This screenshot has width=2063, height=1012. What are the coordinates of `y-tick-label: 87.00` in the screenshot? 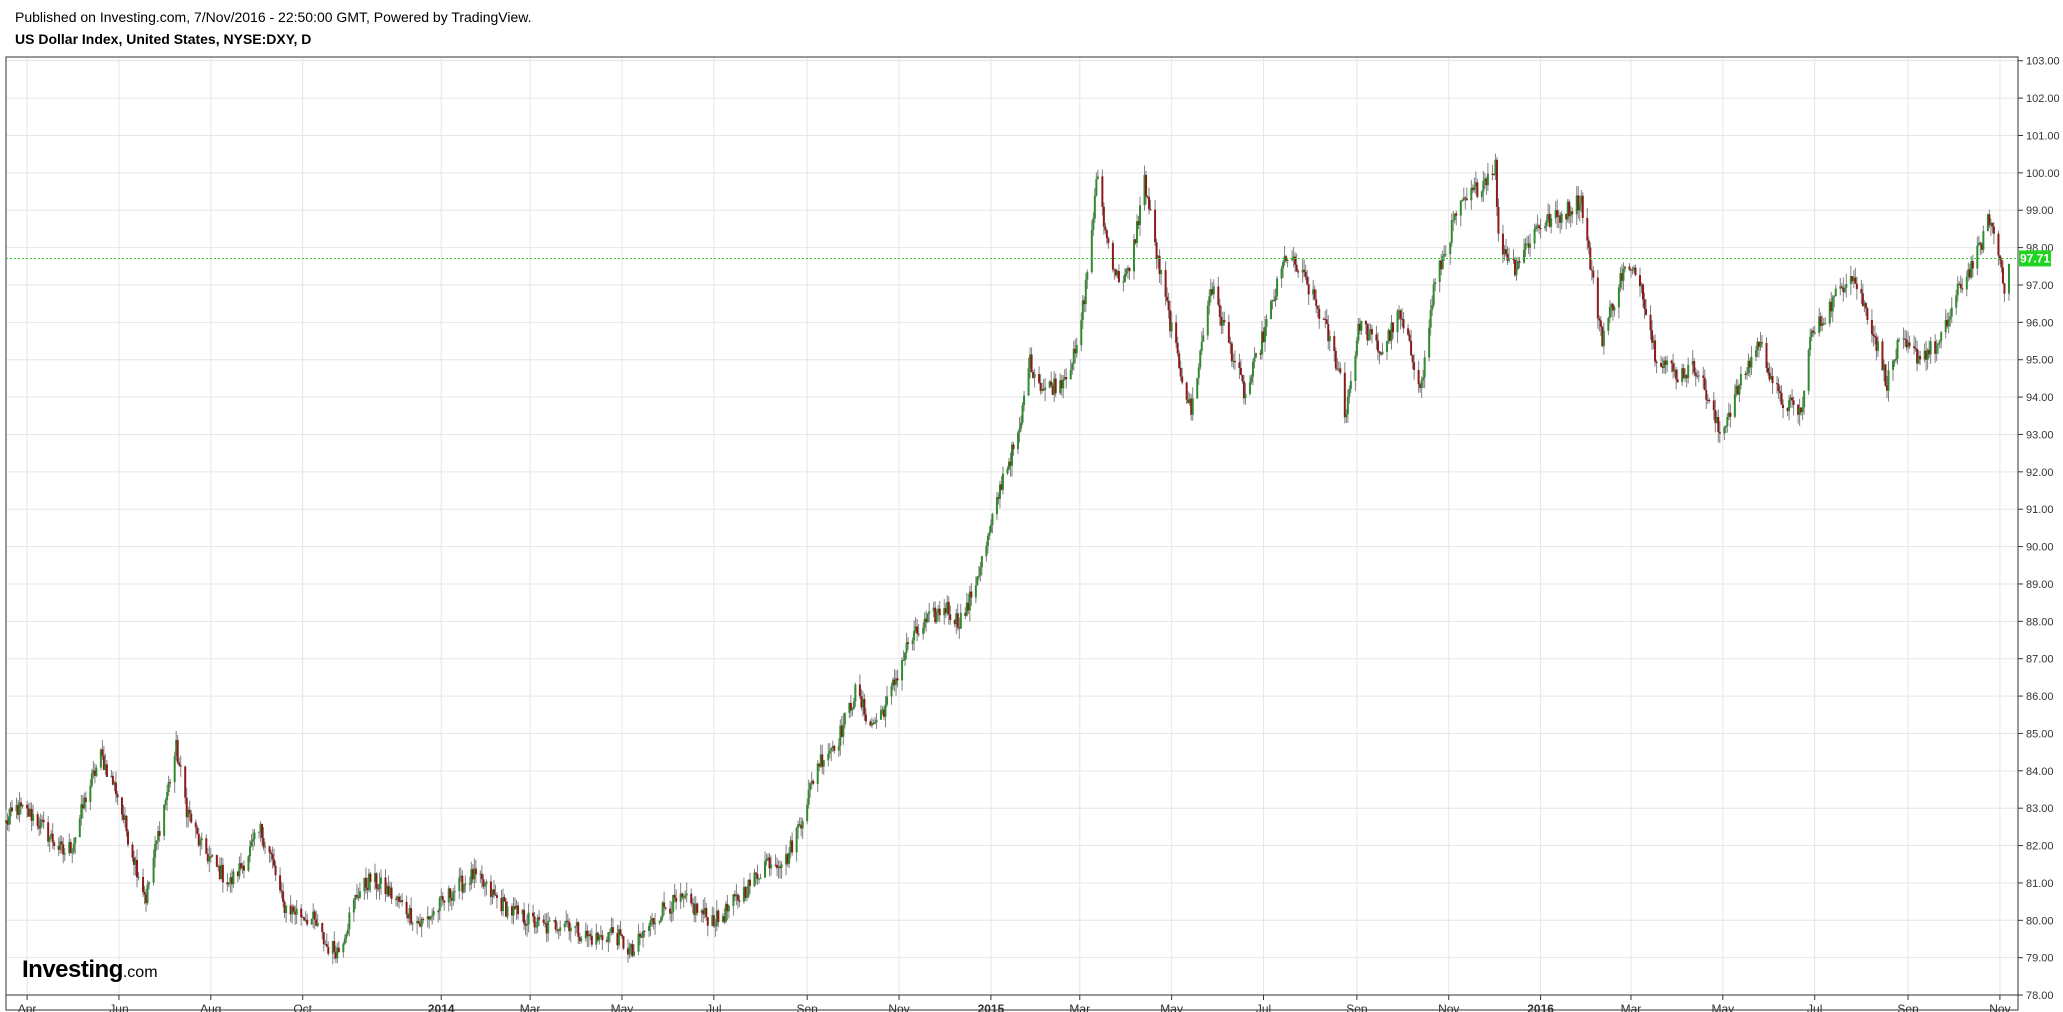 It's located at (2040, 660).